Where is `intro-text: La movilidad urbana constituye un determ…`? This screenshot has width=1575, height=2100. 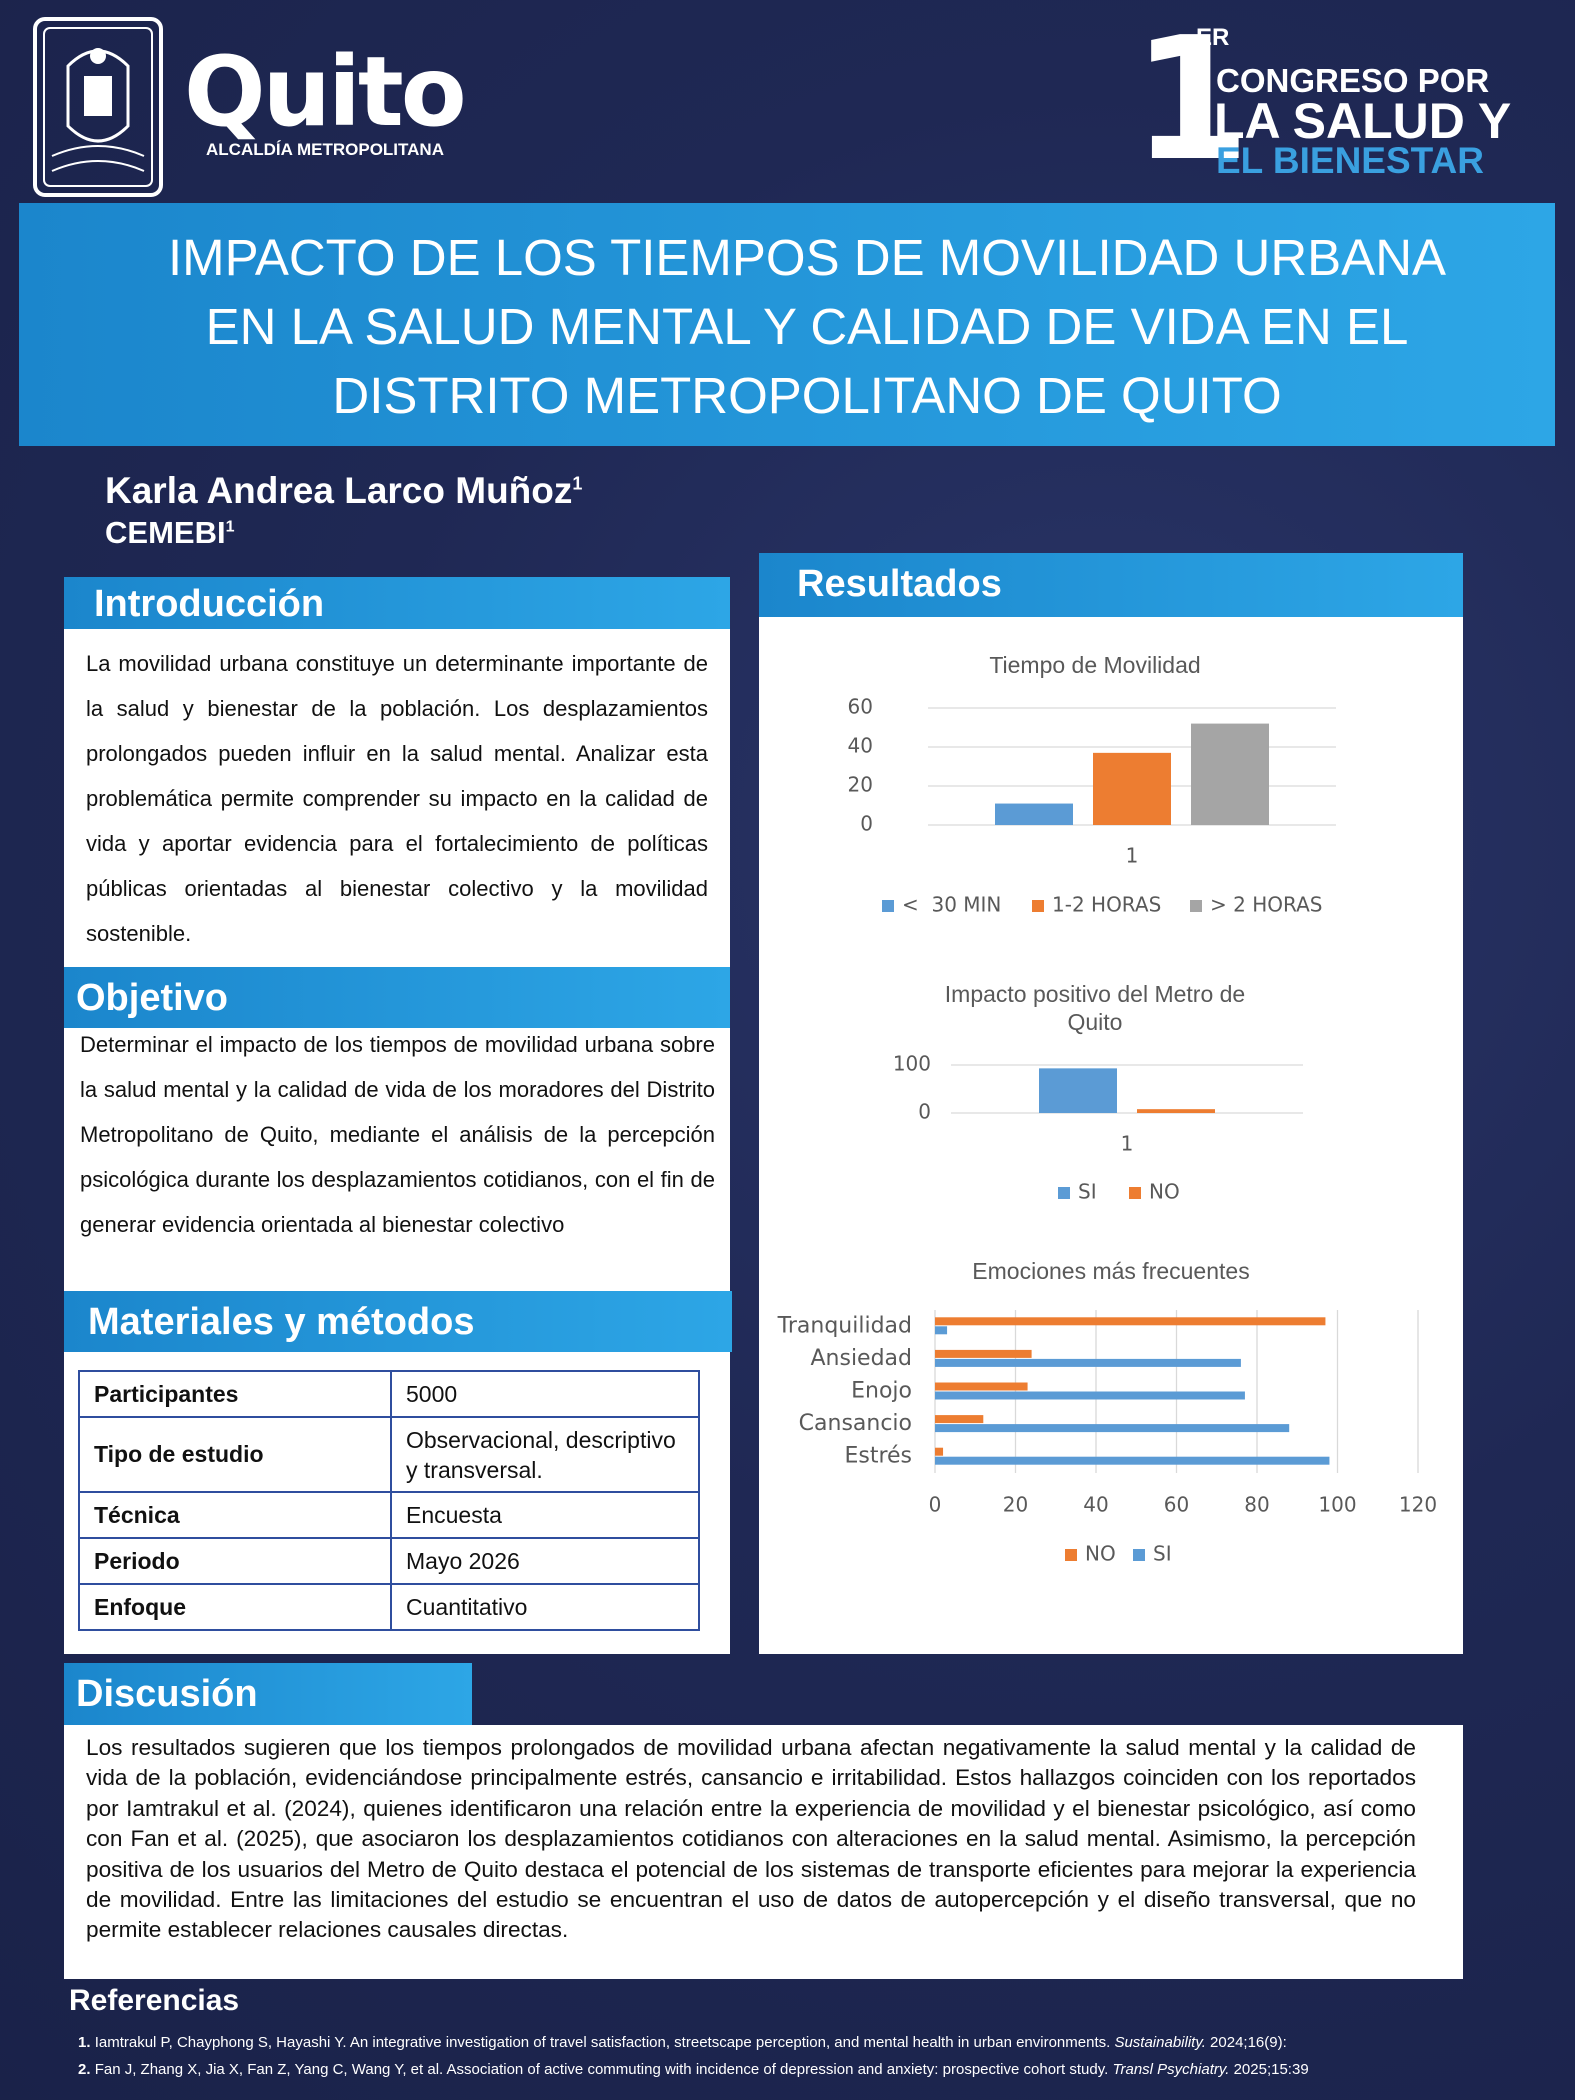
intro-text: La movilidad urbana constituye un determ… is located at coordinates (397, 798).